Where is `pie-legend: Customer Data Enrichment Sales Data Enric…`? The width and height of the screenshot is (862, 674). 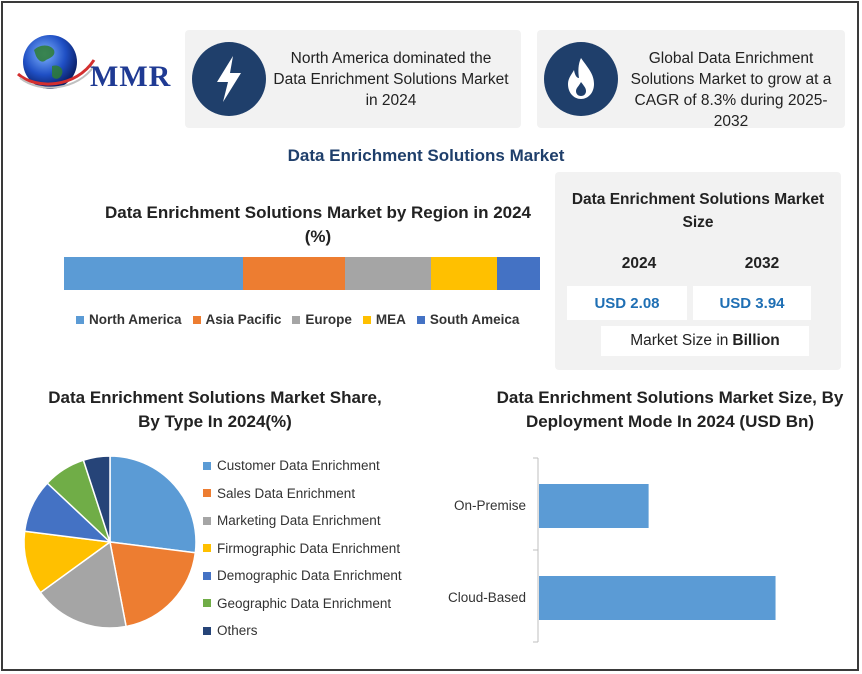 pie-legend: Customer Data Enrichment Sales Data Enric… is located at coordinates (302, 548).